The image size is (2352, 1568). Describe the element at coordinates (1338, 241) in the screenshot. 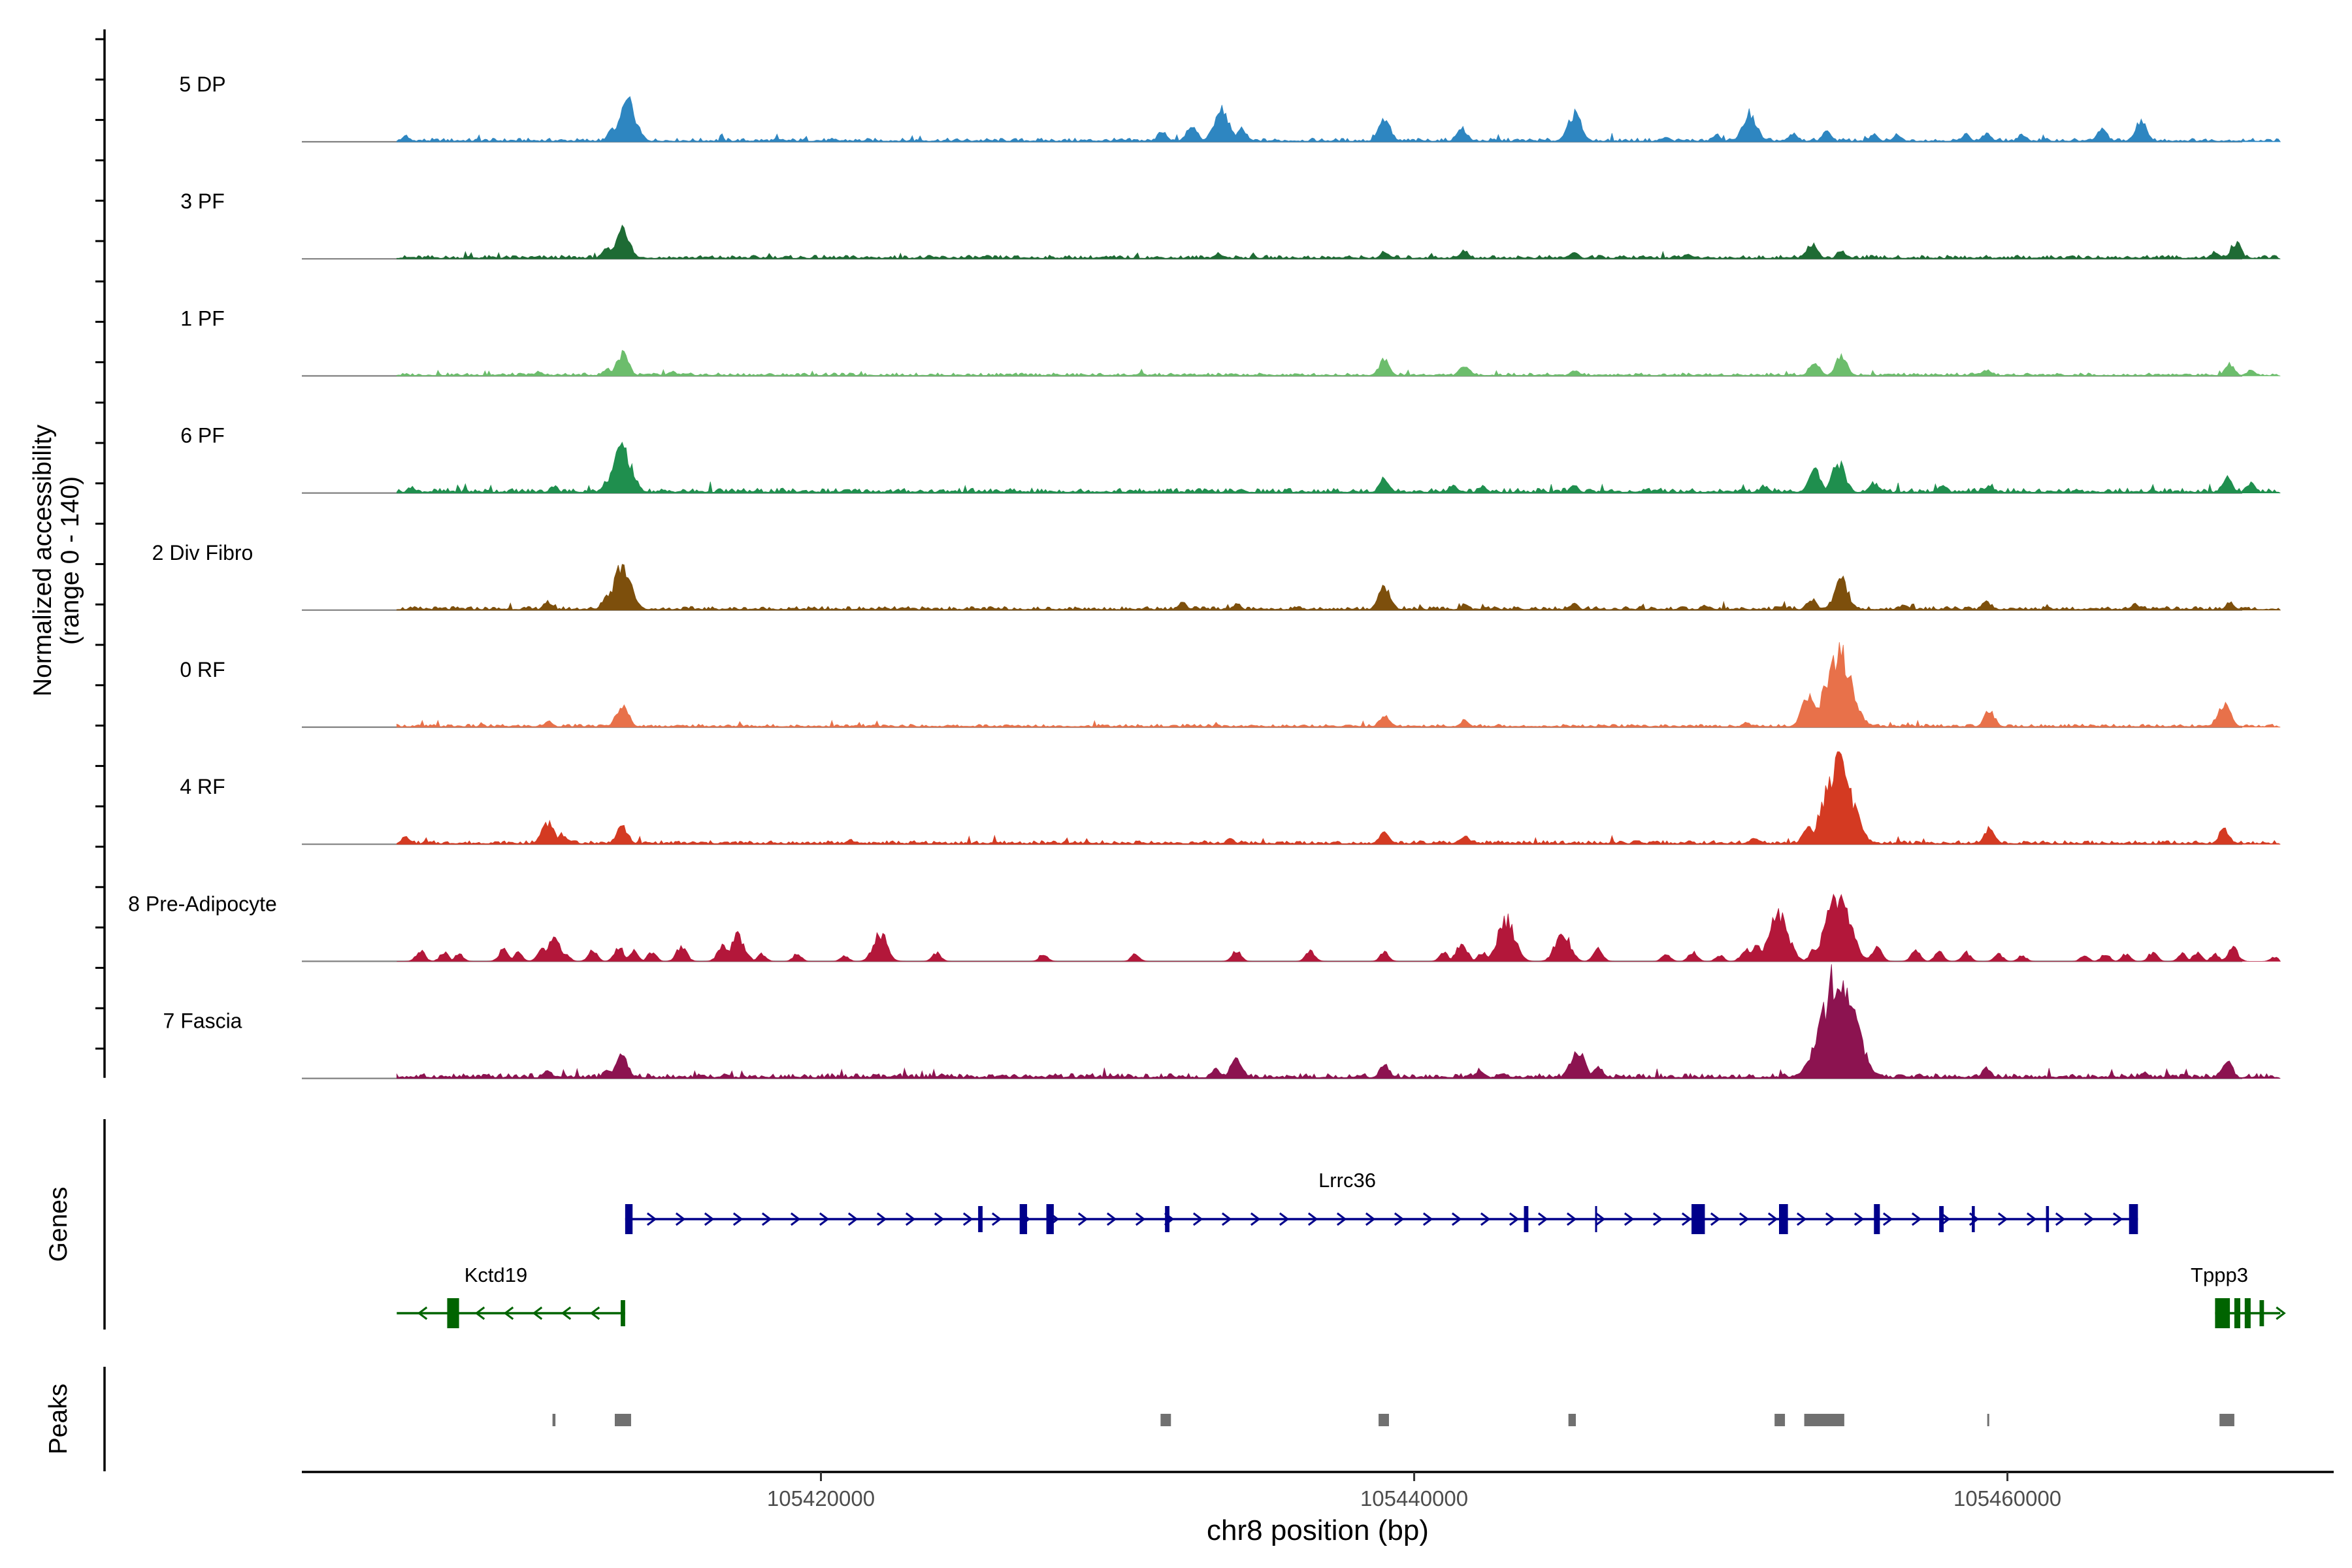

I see `coverage-area-3-pf` at that location.